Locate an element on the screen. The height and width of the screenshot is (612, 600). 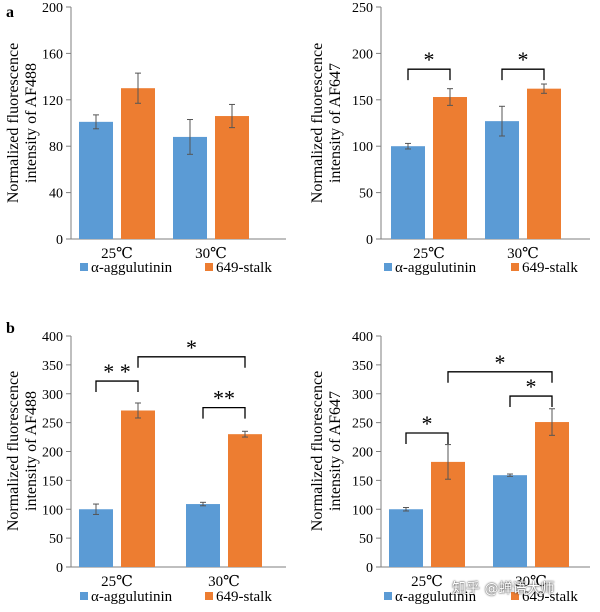
watermark: 知乎 @蝉语大师 is located at coordinates (503, 589).